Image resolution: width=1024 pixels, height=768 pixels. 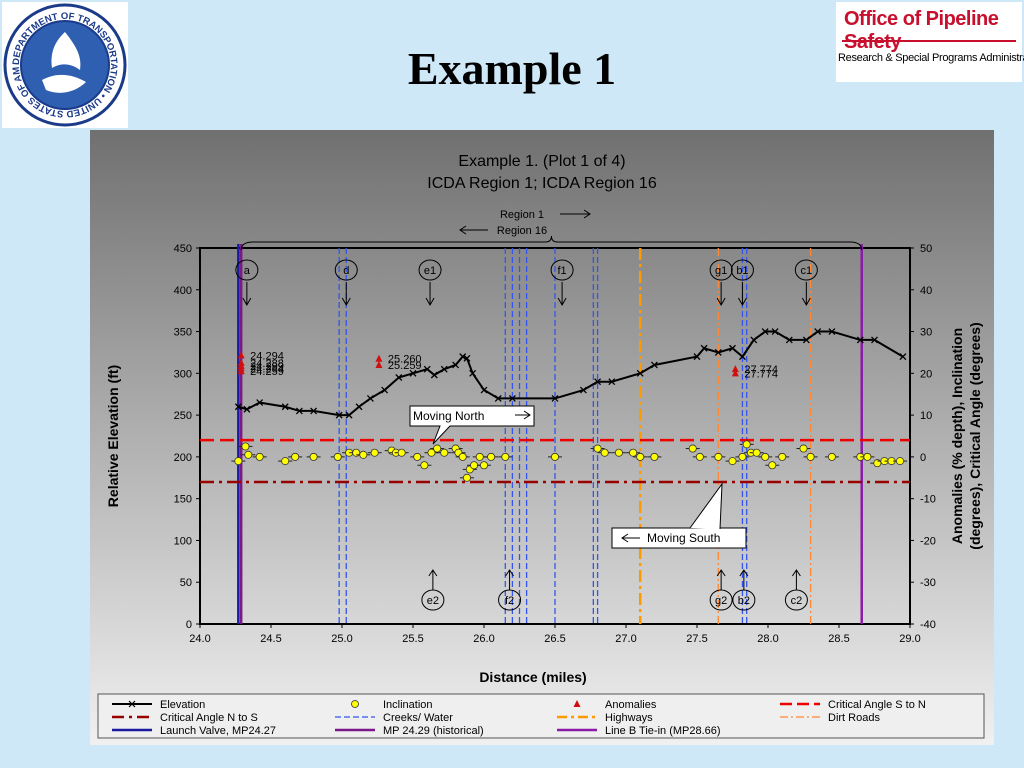 I want to click on moving-south-pointer, so click(x=706, y=506).